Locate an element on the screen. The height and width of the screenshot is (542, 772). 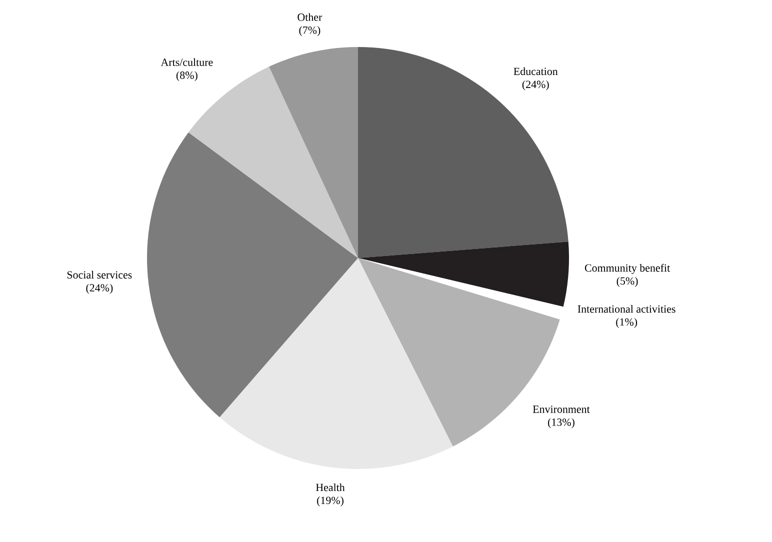
data-label: (5%) is located at coordinates (627, 281).